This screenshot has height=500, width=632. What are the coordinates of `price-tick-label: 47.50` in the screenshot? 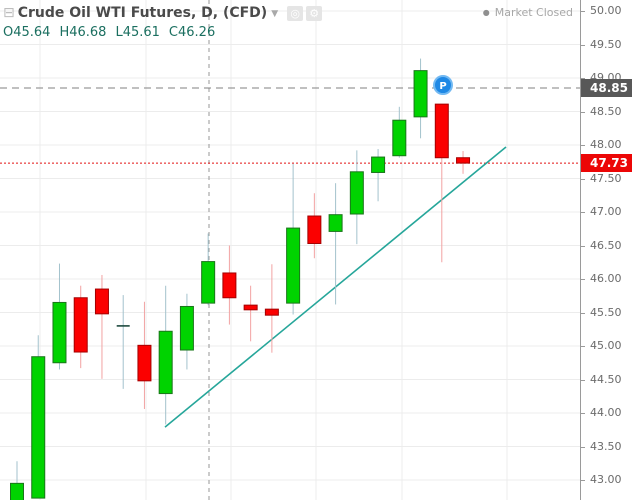 It's located at (606, 178).